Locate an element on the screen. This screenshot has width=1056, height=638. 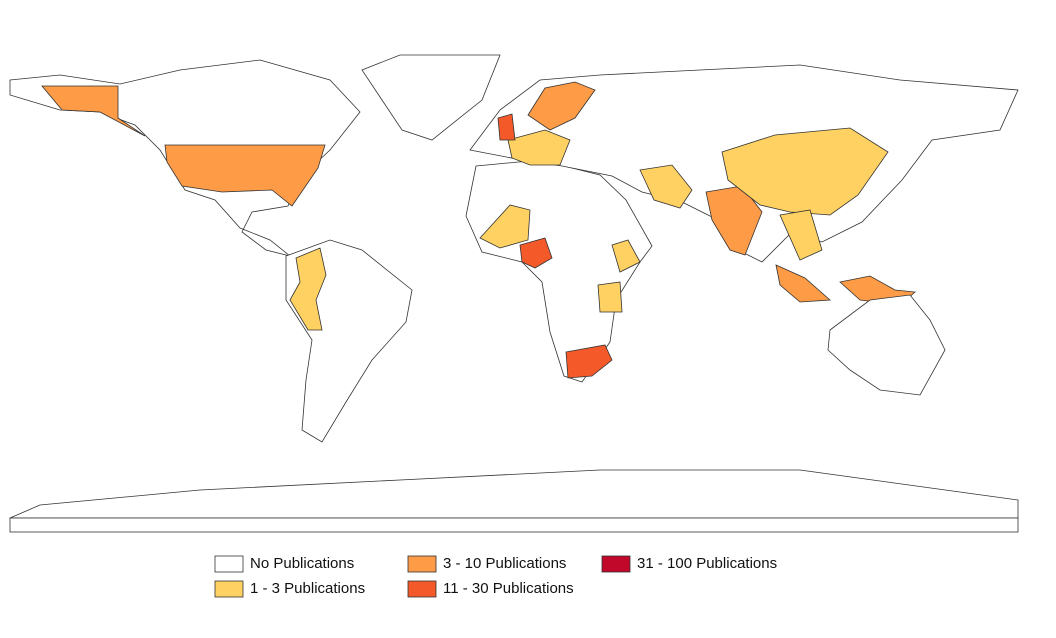
legend-label: No Publications is located at coordinates (302, 563).